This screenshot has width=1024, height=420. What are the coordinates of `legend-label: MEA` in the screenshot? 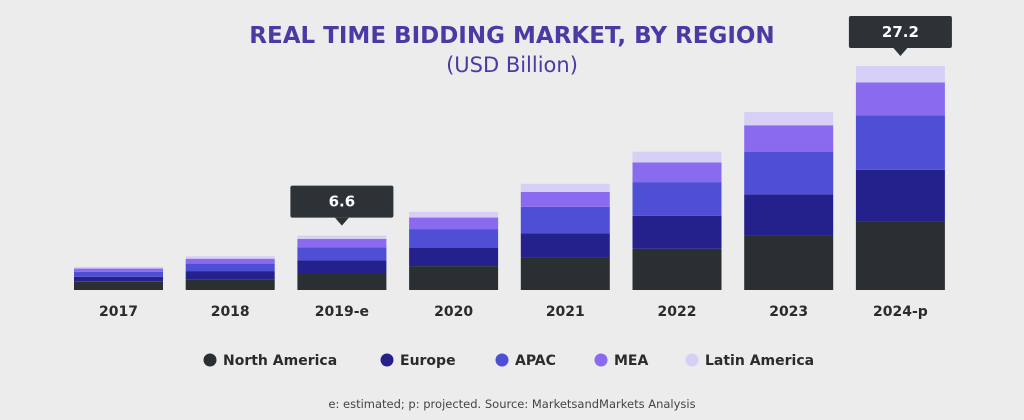 It's located at (631, 361).